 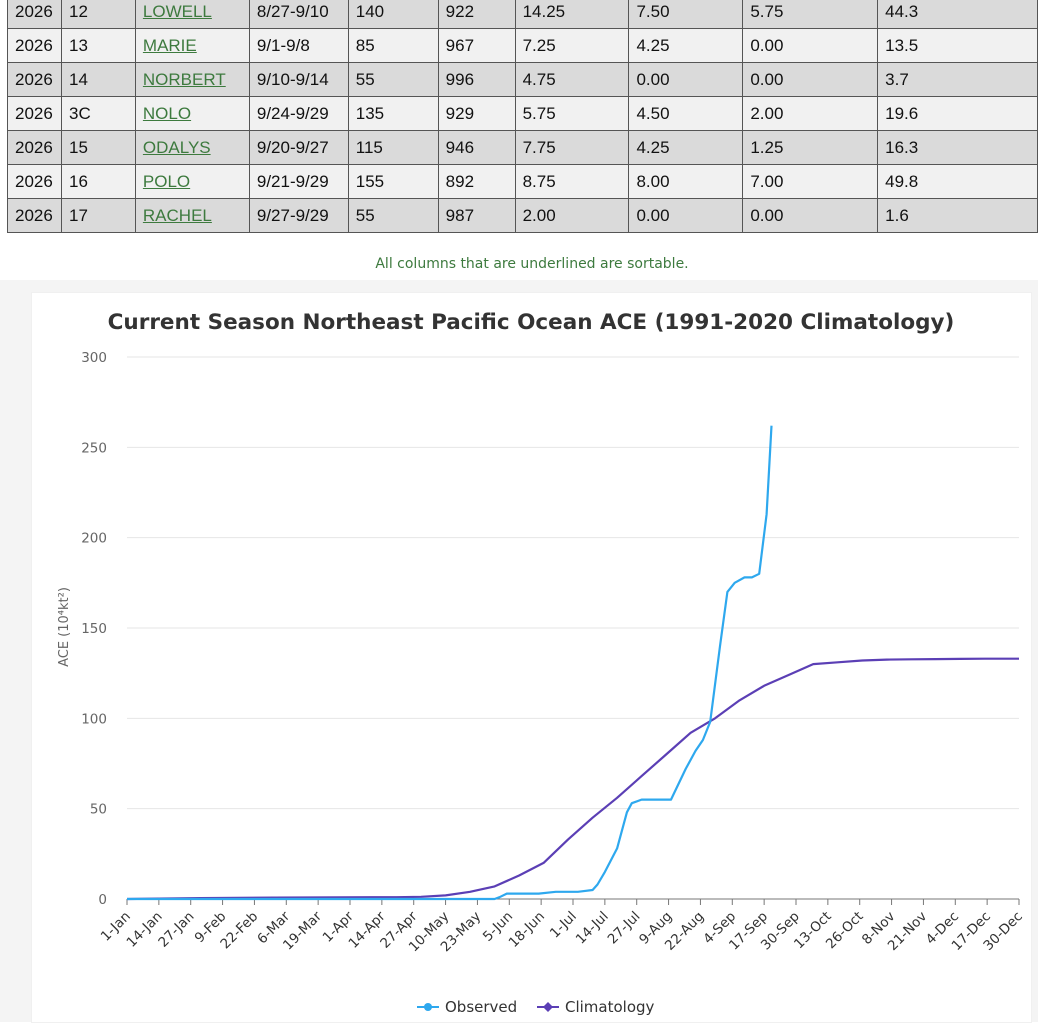 What do you see at coordinates (572, 181) in the screenshot?
I see `cell-c1: 8.75` at bounding box center [572, 181].